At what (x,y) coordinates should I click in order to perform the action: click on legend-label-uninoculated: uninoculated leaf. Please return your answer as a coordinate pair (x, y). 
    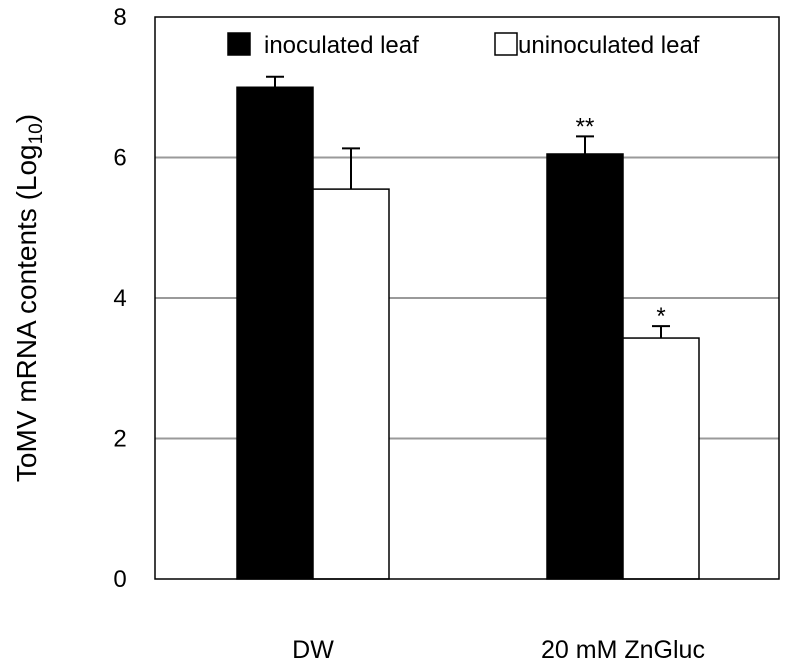
    Looking at the image, I should click on (609, 45).